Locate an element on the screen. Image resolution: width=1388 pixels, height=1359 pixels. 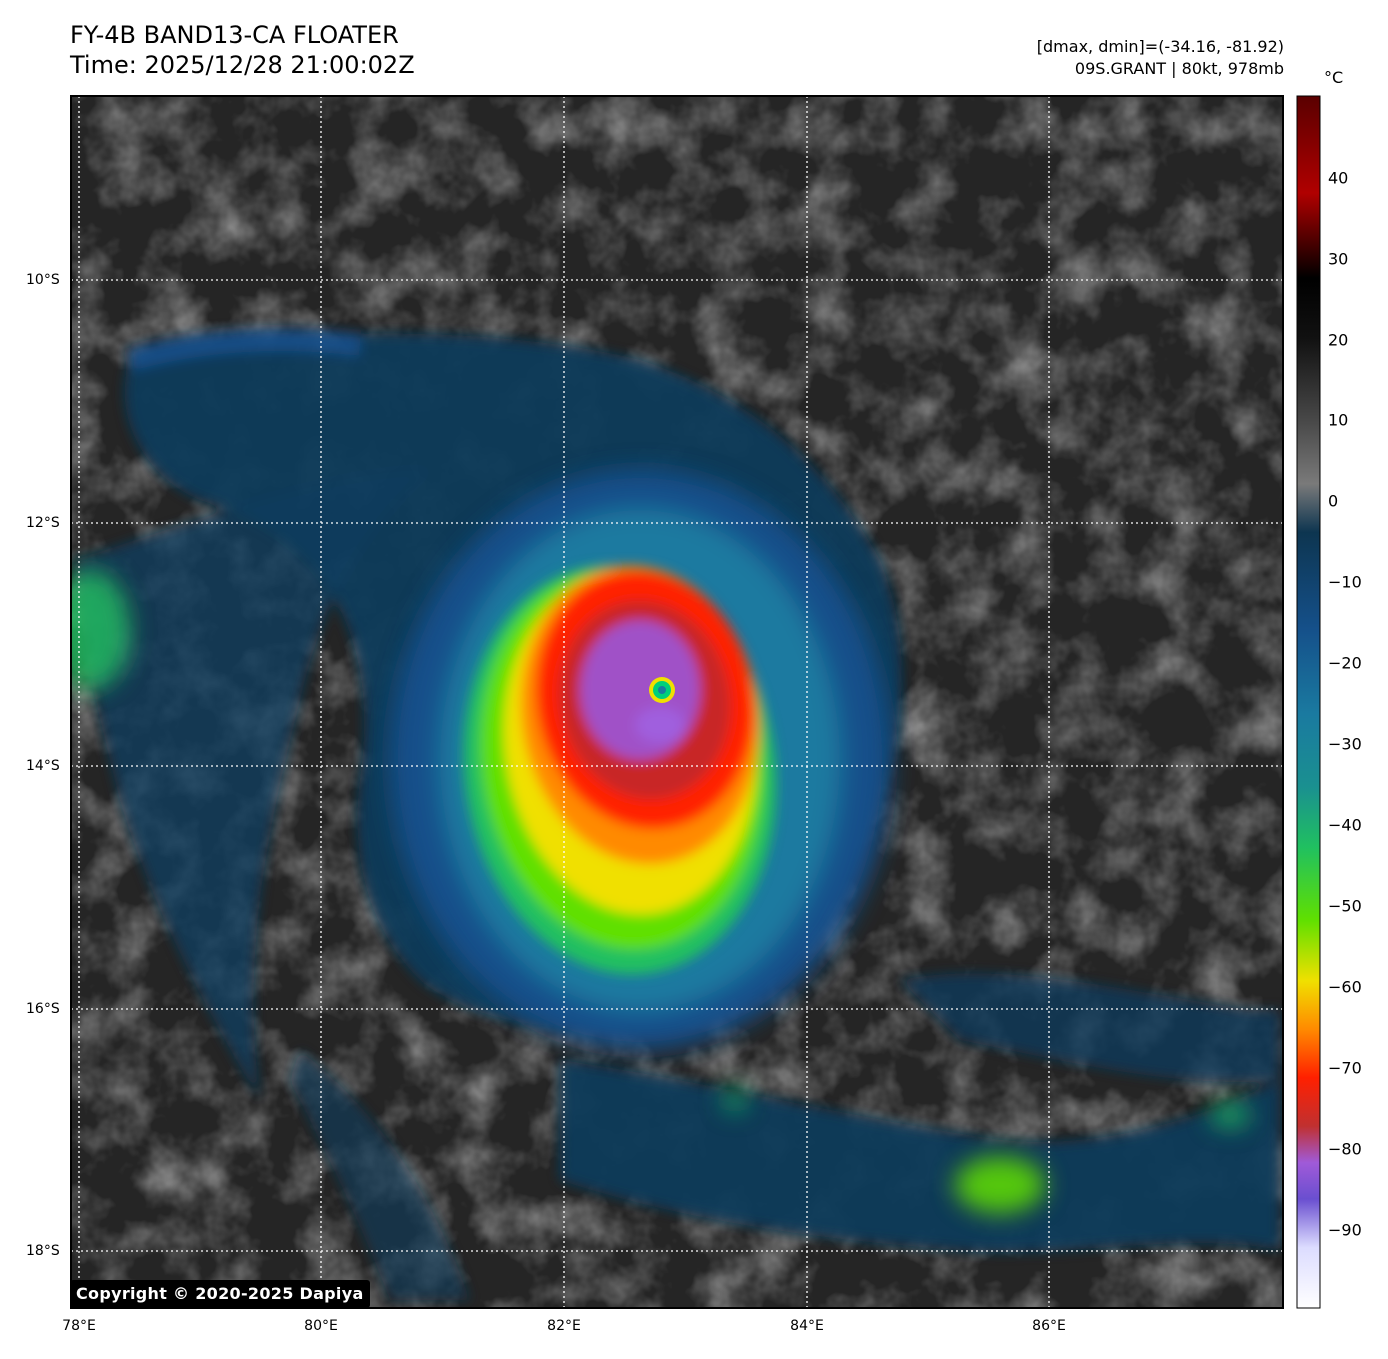
colorbar-tick: 0 is located at coordinates (1333, 501).